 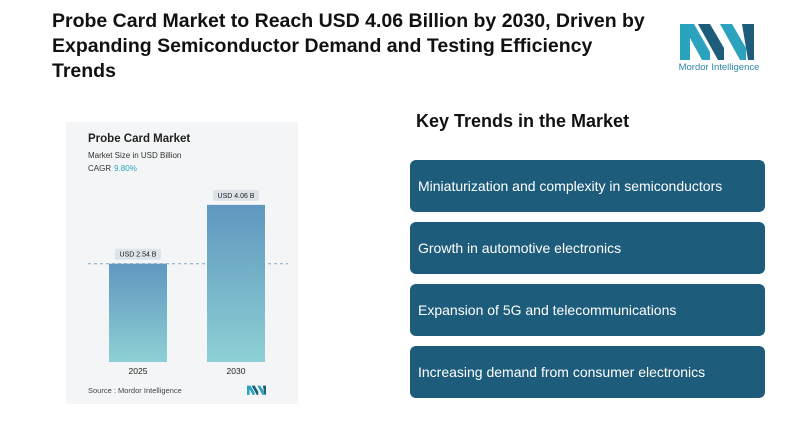 I want to click on chart-subtitle: Market Size in USD Billion, so click(x=135, y=155).